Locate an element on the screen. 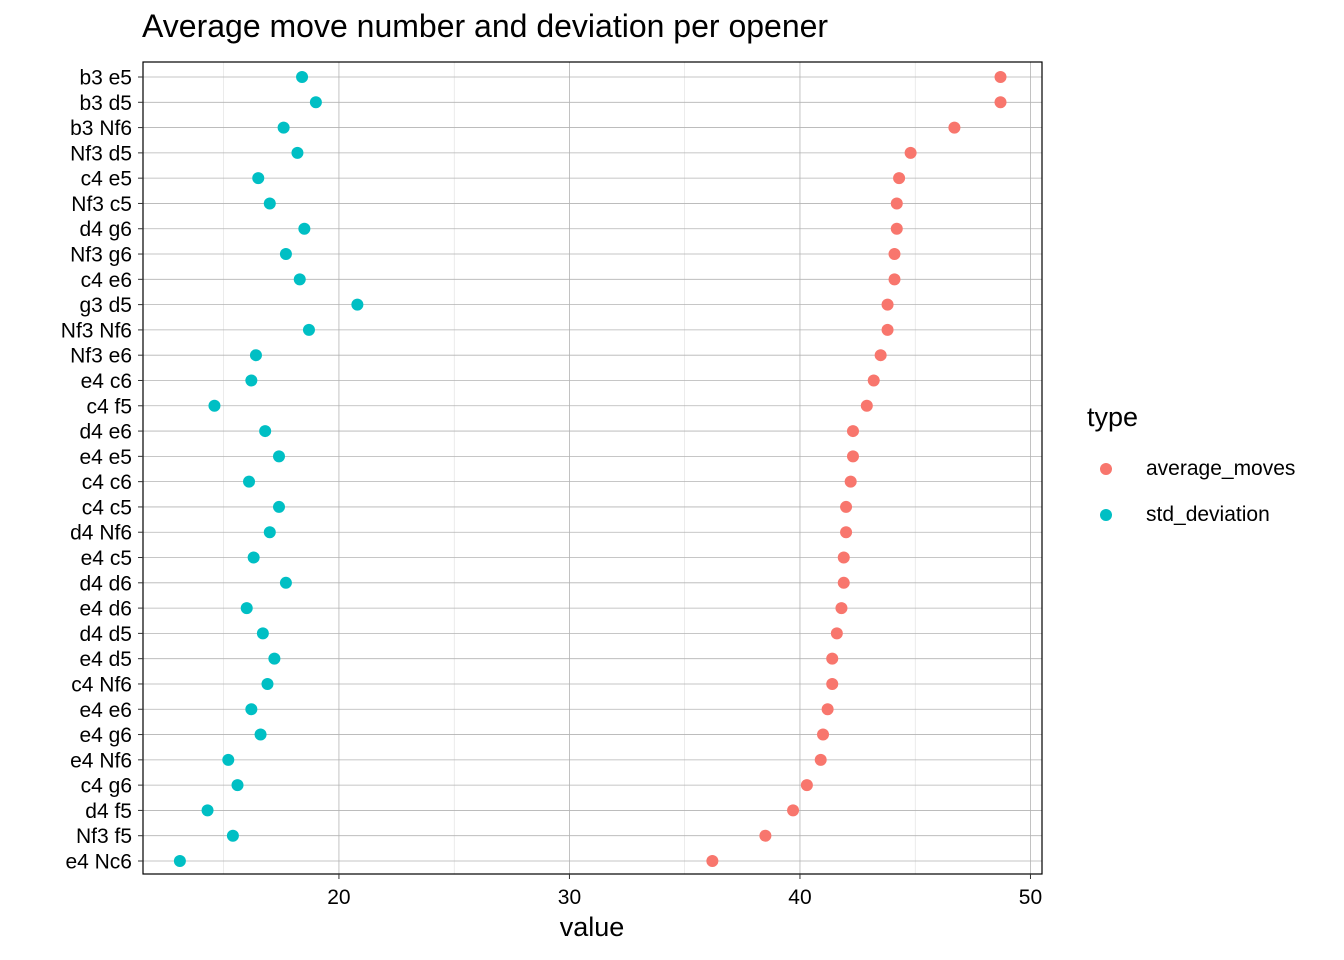 This screenshot has width=1344, height=960. y-tick-label: Nf3 d5 is located at coordinates (101, 153).